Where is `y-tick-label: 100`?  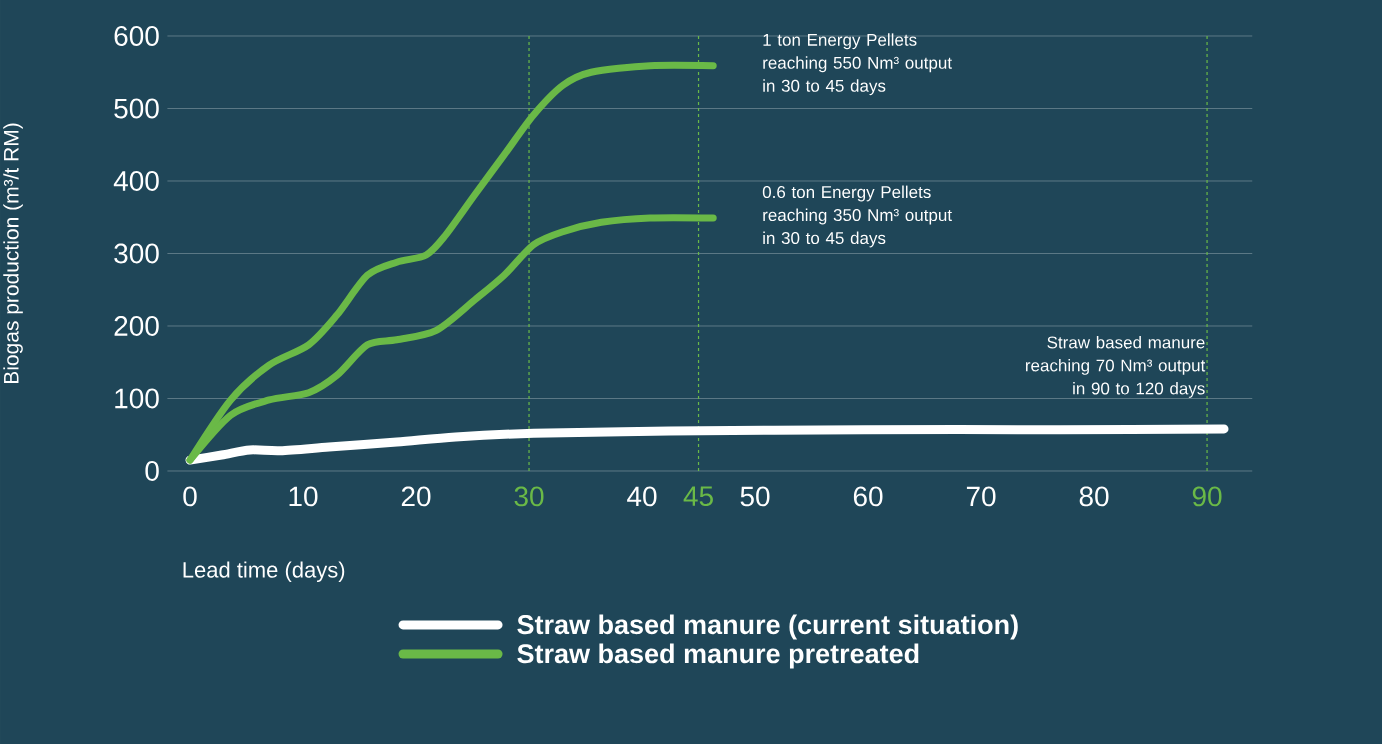 y-tick-label: 100 is located at coordinates (137, 398).